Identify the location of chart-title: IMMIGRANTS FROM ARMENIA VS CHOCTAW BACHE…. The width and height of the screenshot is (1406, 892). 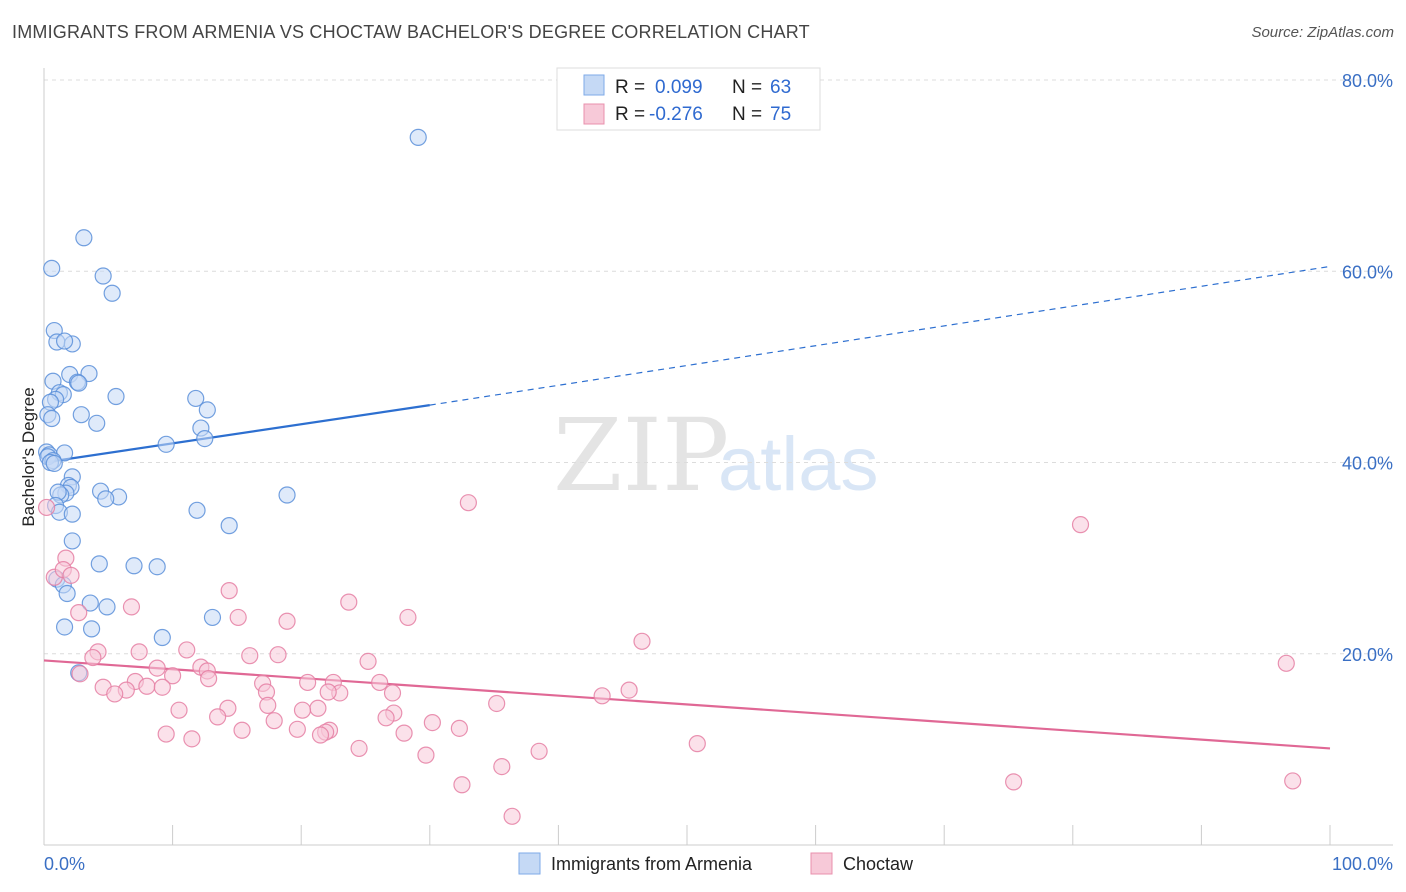
(411, 32).